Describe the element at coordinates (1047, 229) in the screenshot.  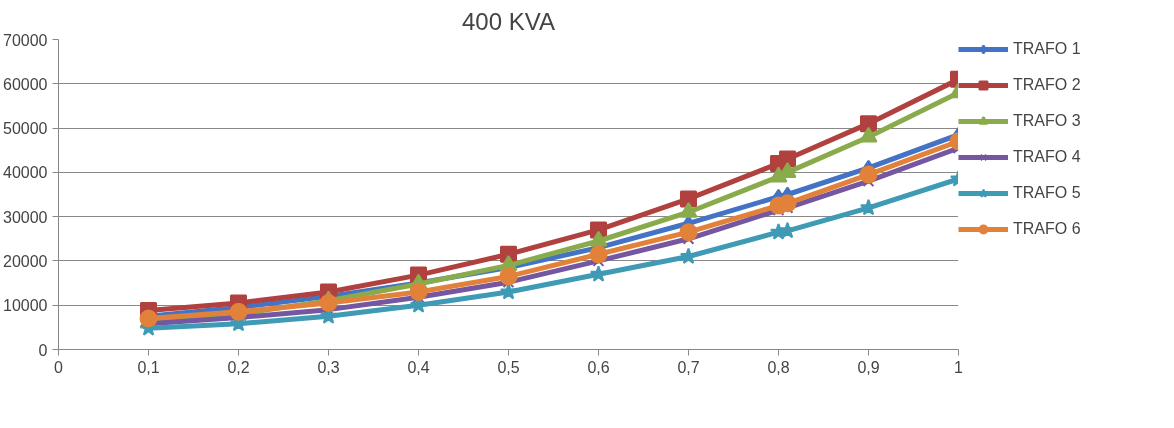
I see `legend-label: TRAFO 6` at that location.